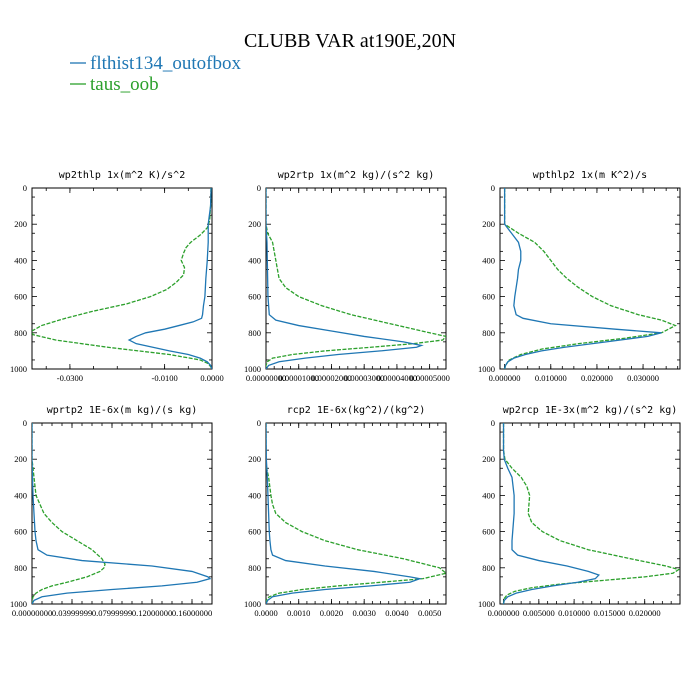 The height and width of the screenshot is (700, 700). I want to click on legend: flthist134_outofbox taus_oob, so click(155, 74).